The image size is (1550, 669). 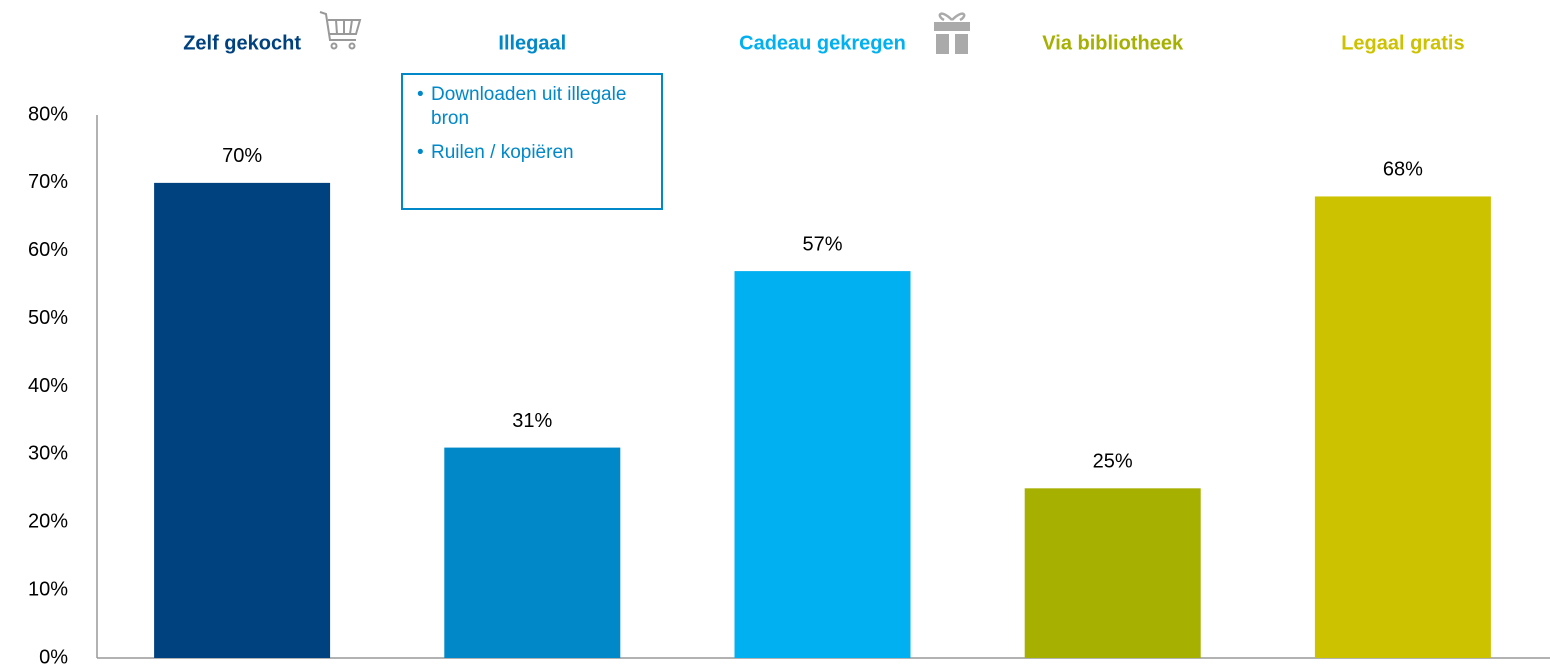 What do you see at coordinates (822, 244) in the screenshot?
I see `value-label: 57%` at bounding box center [822, 244].